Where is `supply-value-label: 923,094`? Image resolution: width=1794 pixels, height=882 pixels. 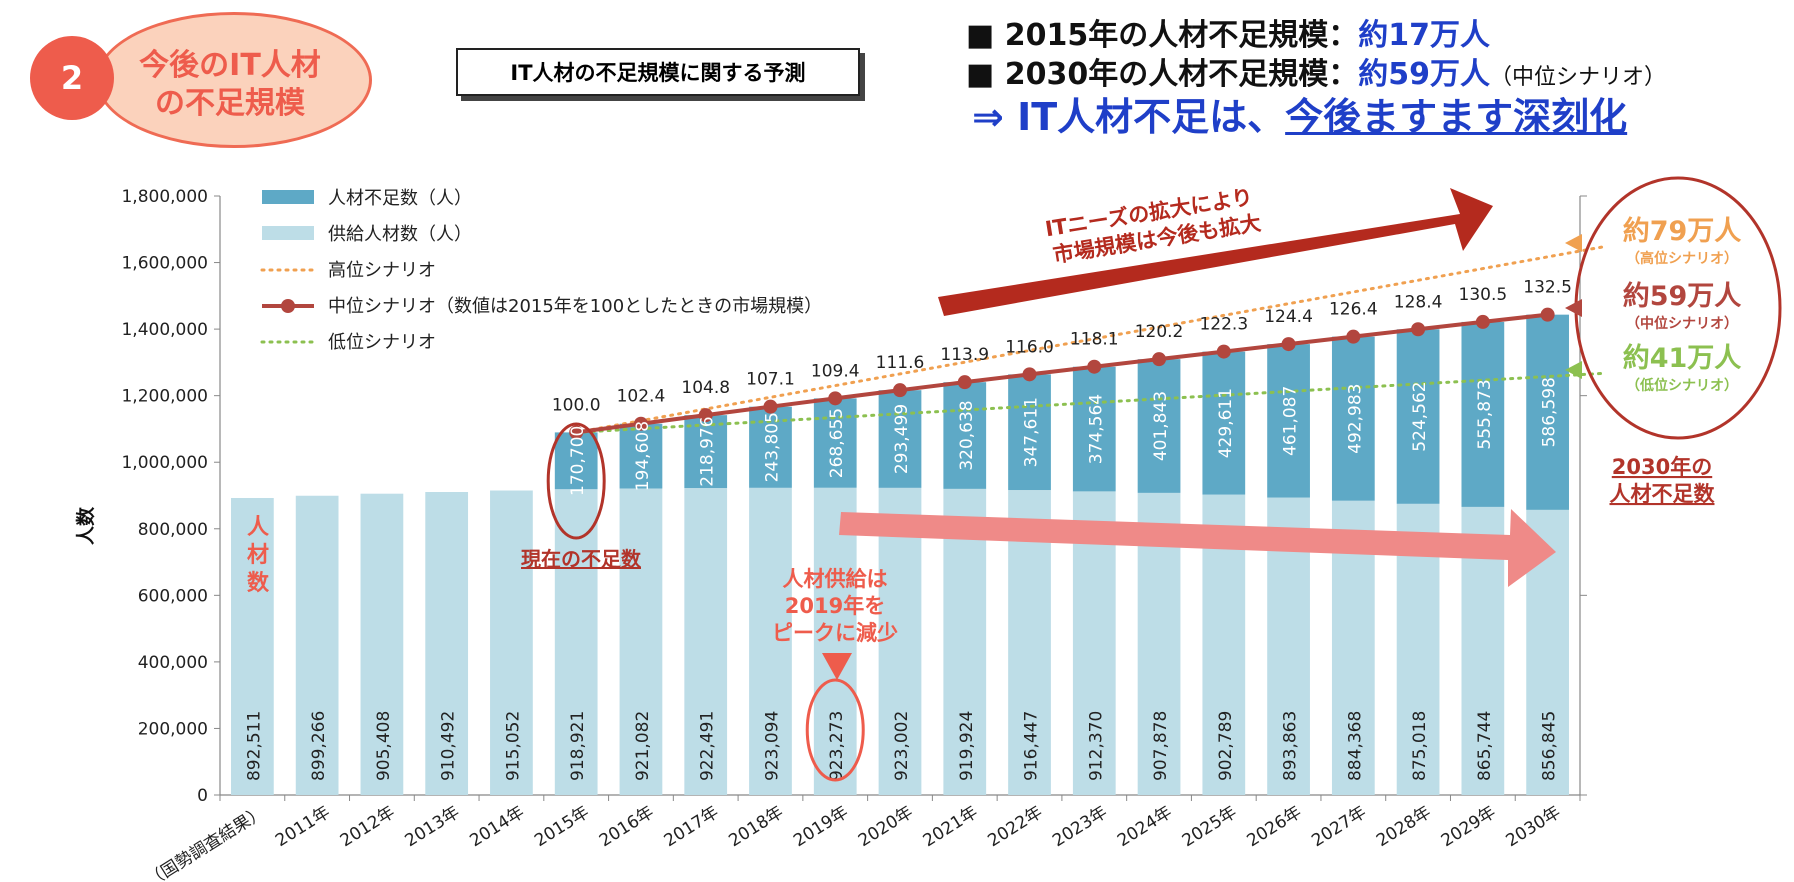 supply-value-label: 923,094 is located at coordinates (772, 746).